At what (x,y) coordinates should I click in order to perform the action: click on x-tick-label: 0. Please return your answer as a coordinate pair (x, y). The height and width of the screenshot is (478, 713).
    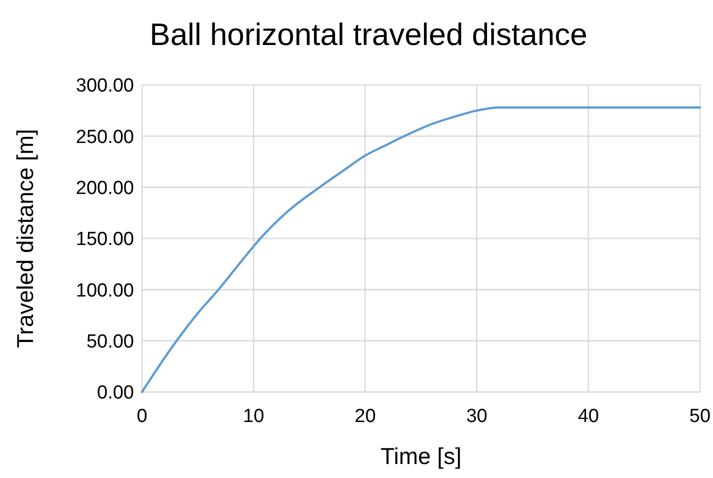
    Looking at the image, I should click on (142, 416).